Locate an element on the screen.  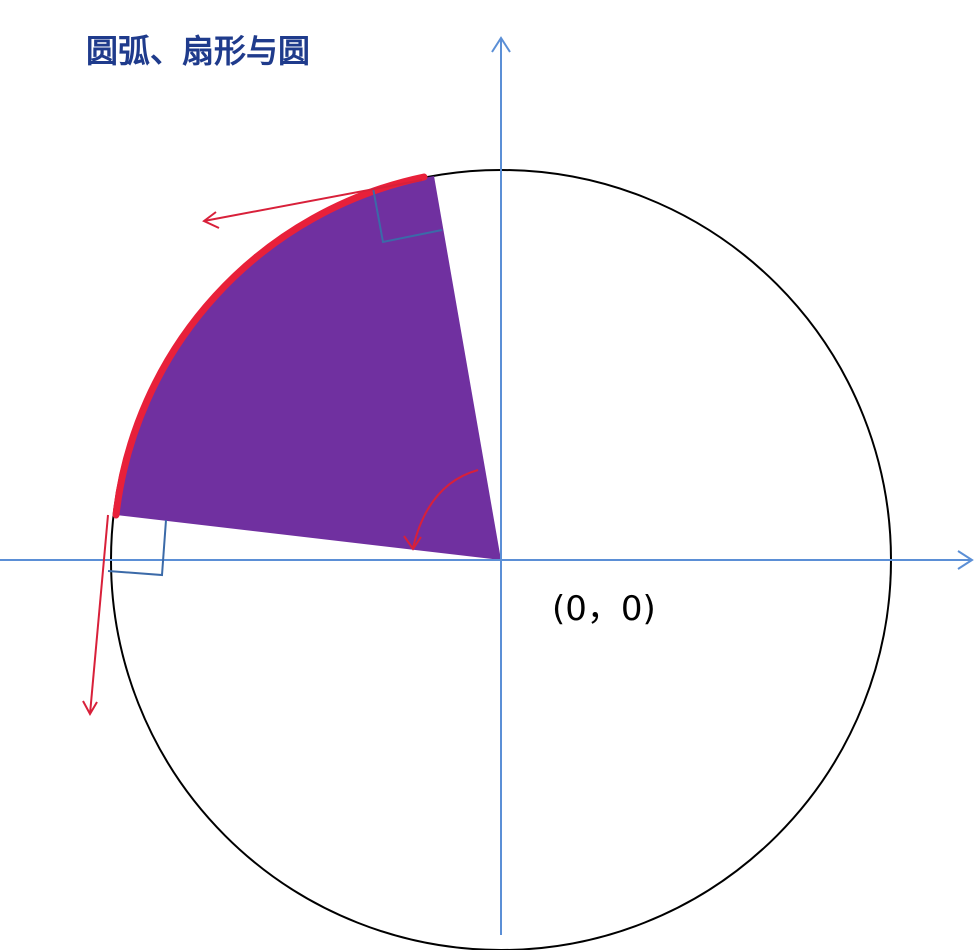
x-axis-arrowhead is located at coordinates (965, 560).